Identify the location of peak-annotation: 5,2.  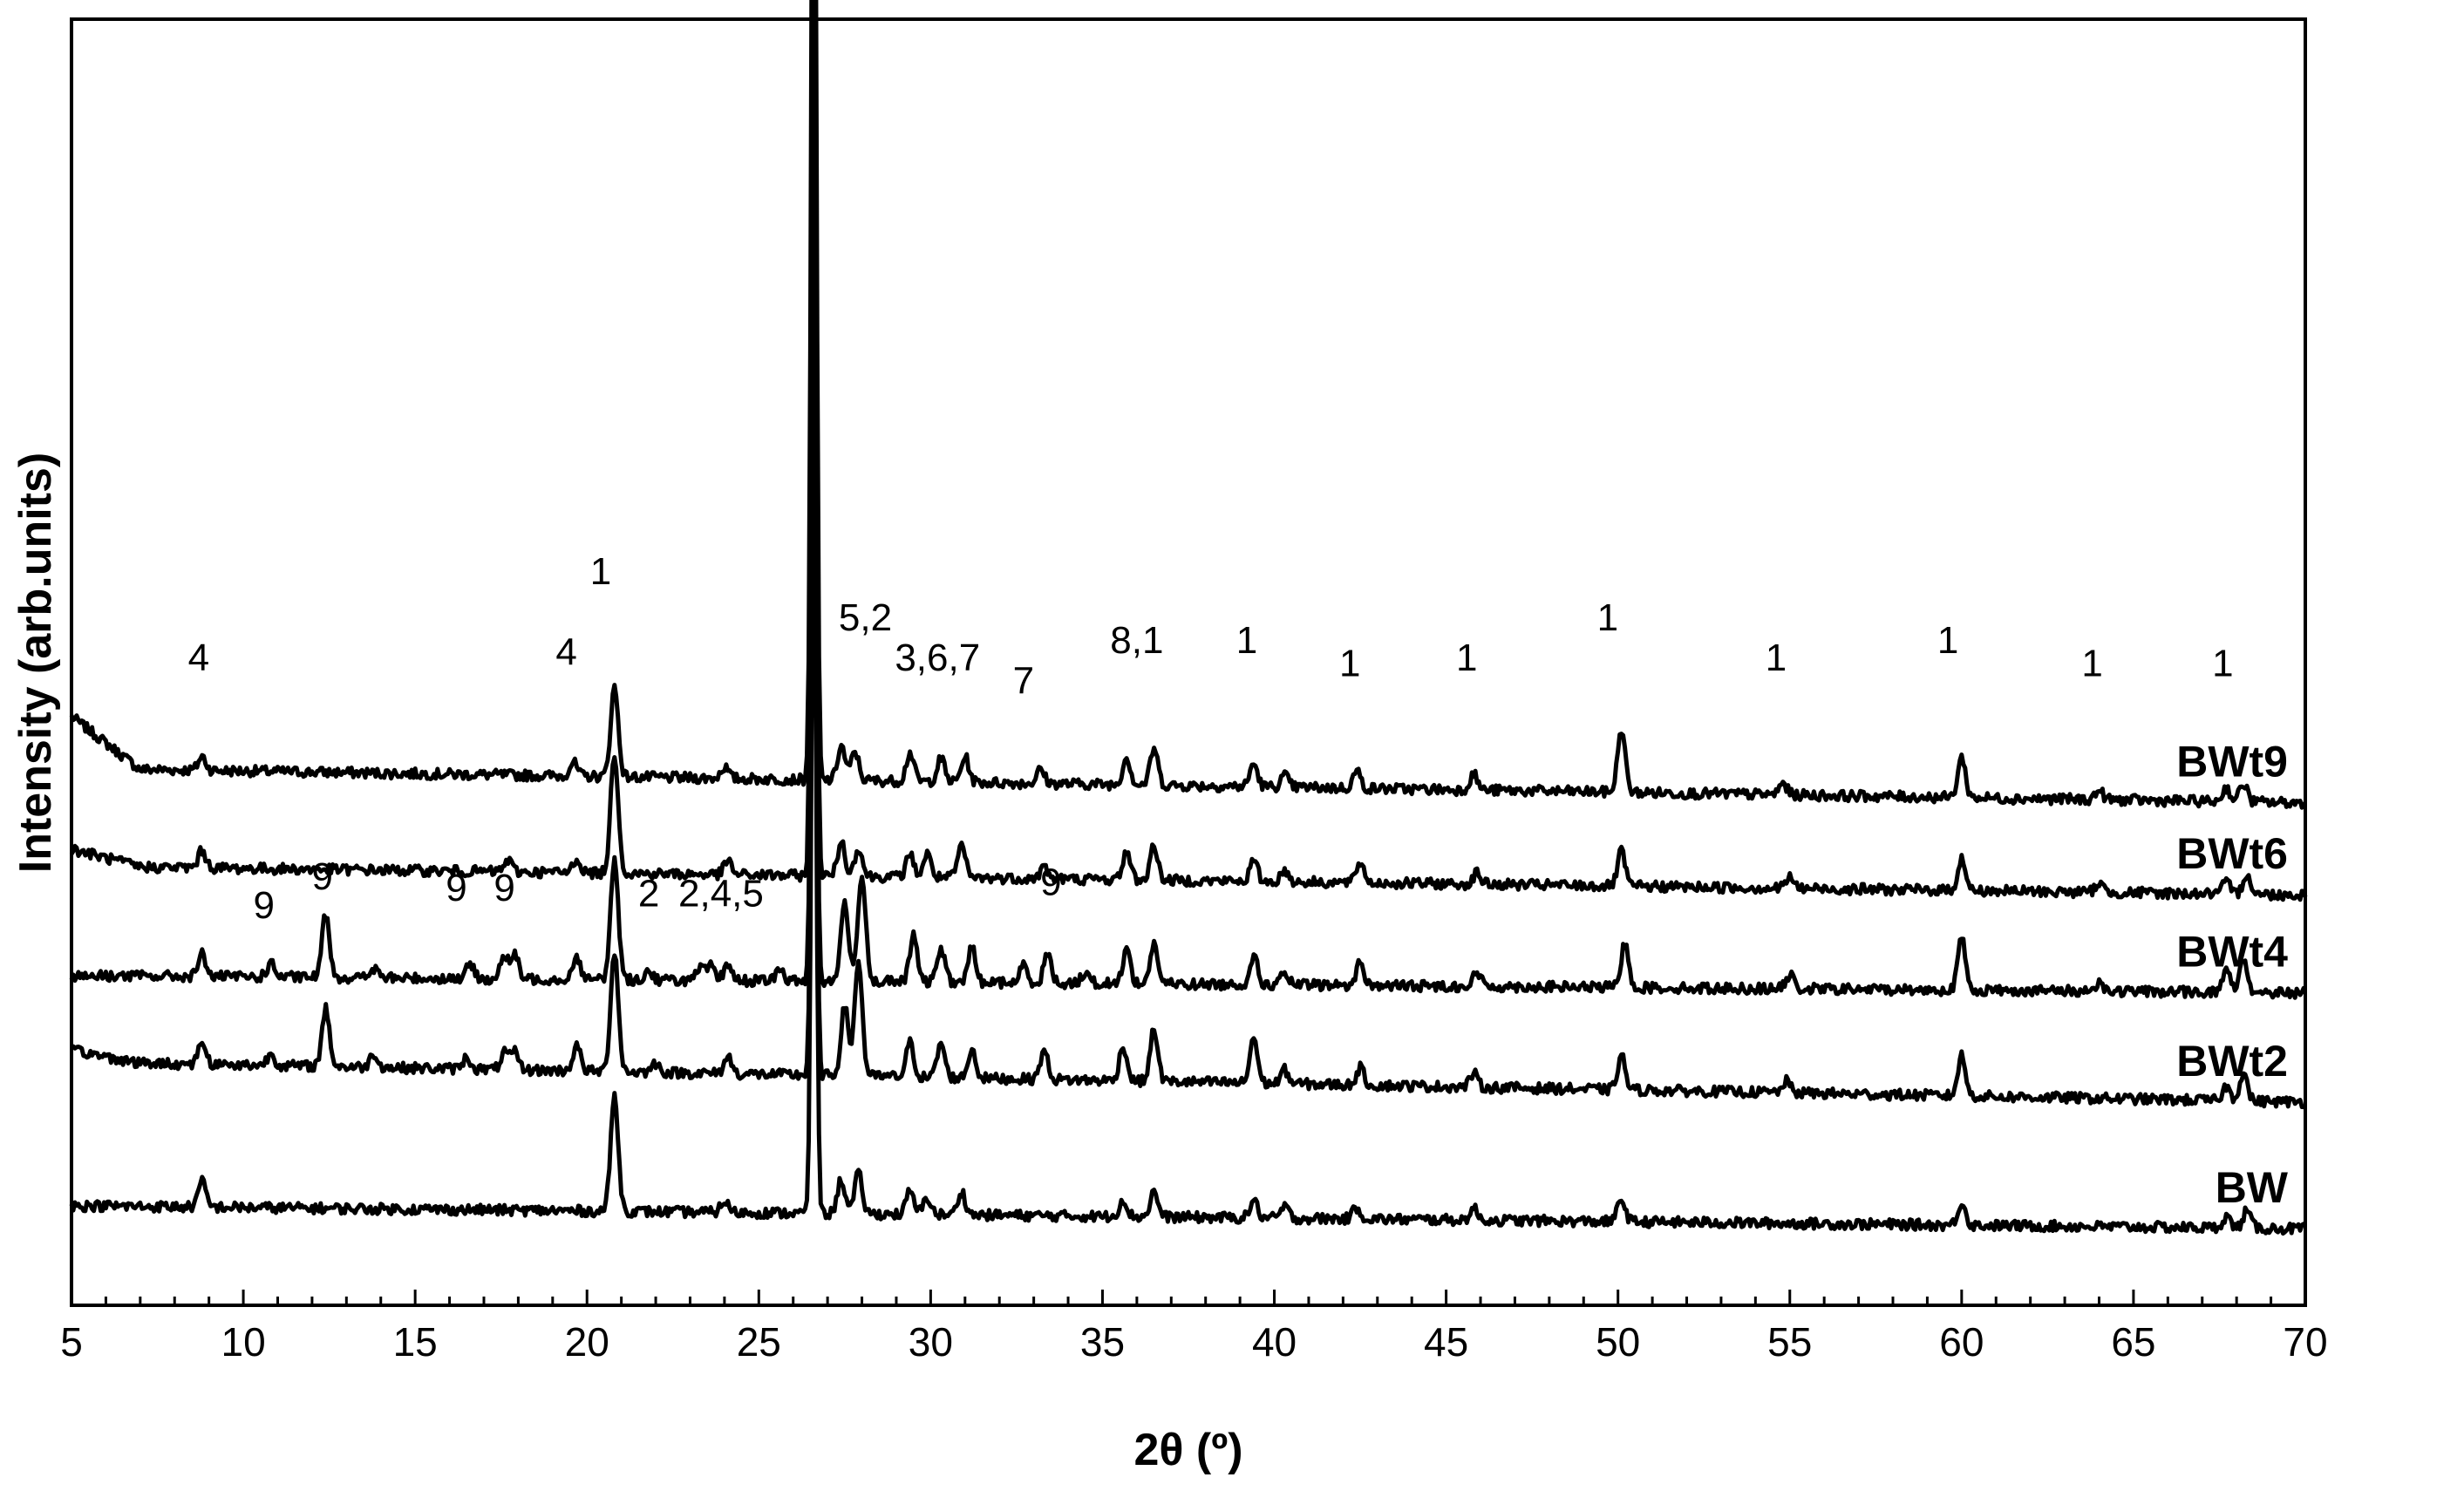
(865, 618).